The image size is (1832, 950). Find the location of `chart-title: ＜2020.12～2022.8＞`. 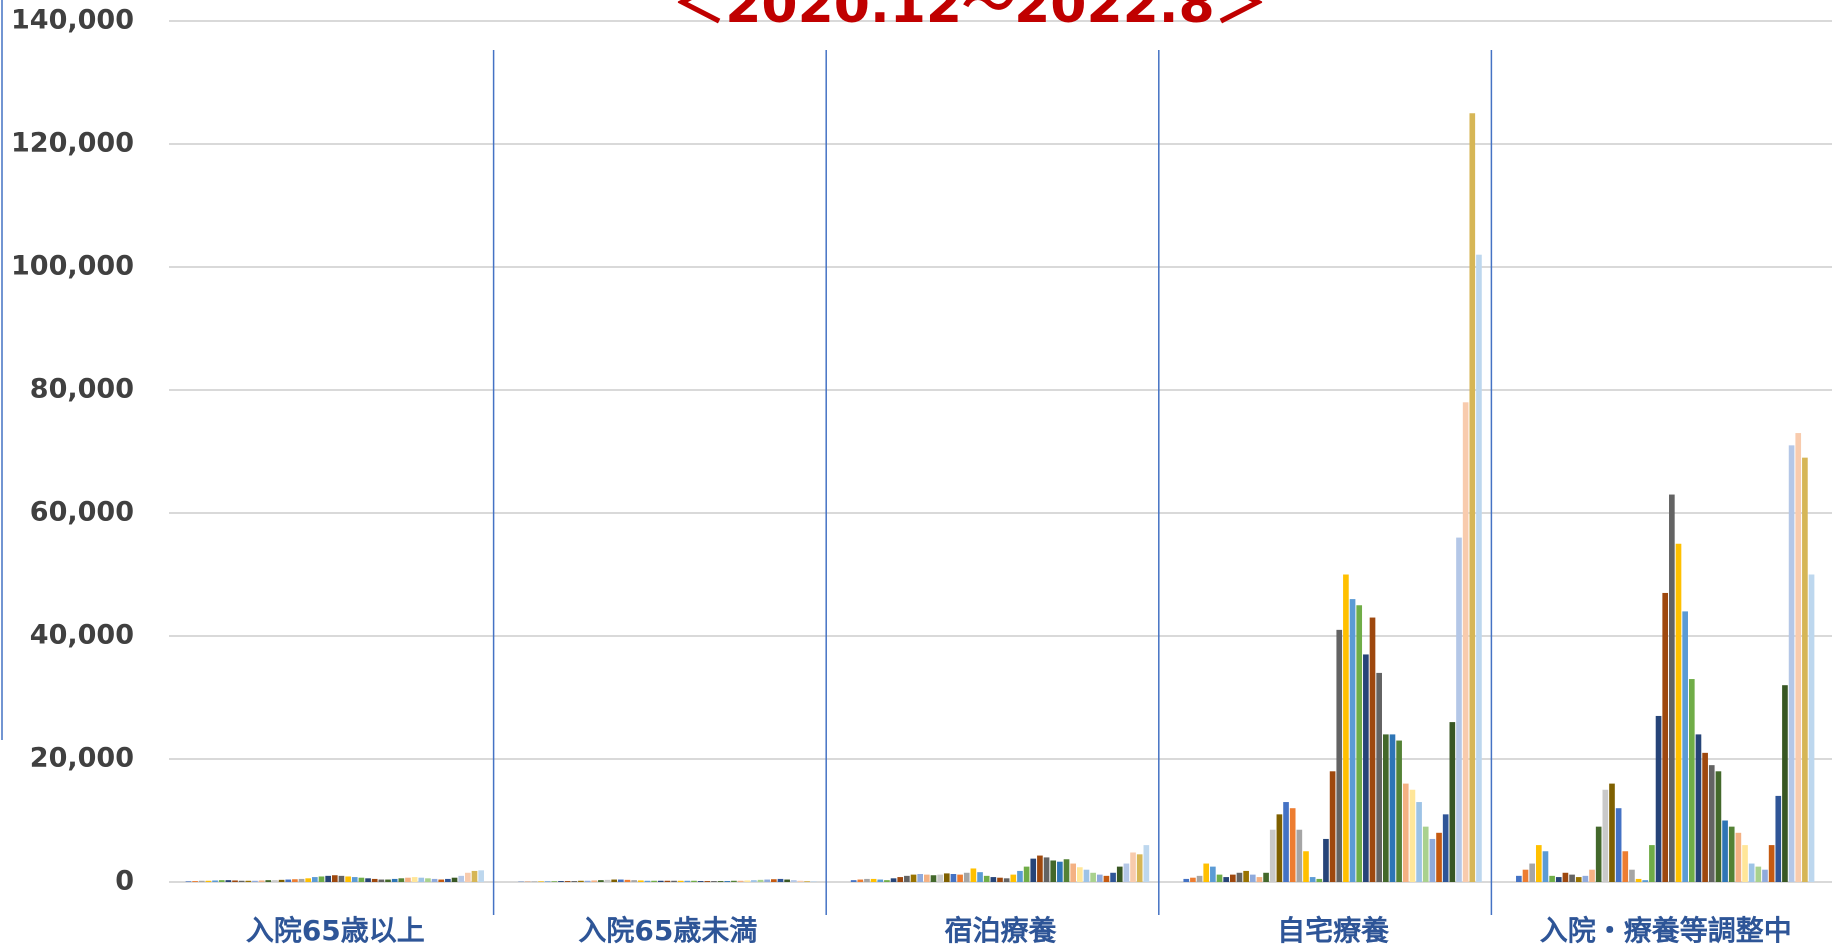

chart-title: ＜2020.12～2022.8＞ is located at coordinates (970, 17).